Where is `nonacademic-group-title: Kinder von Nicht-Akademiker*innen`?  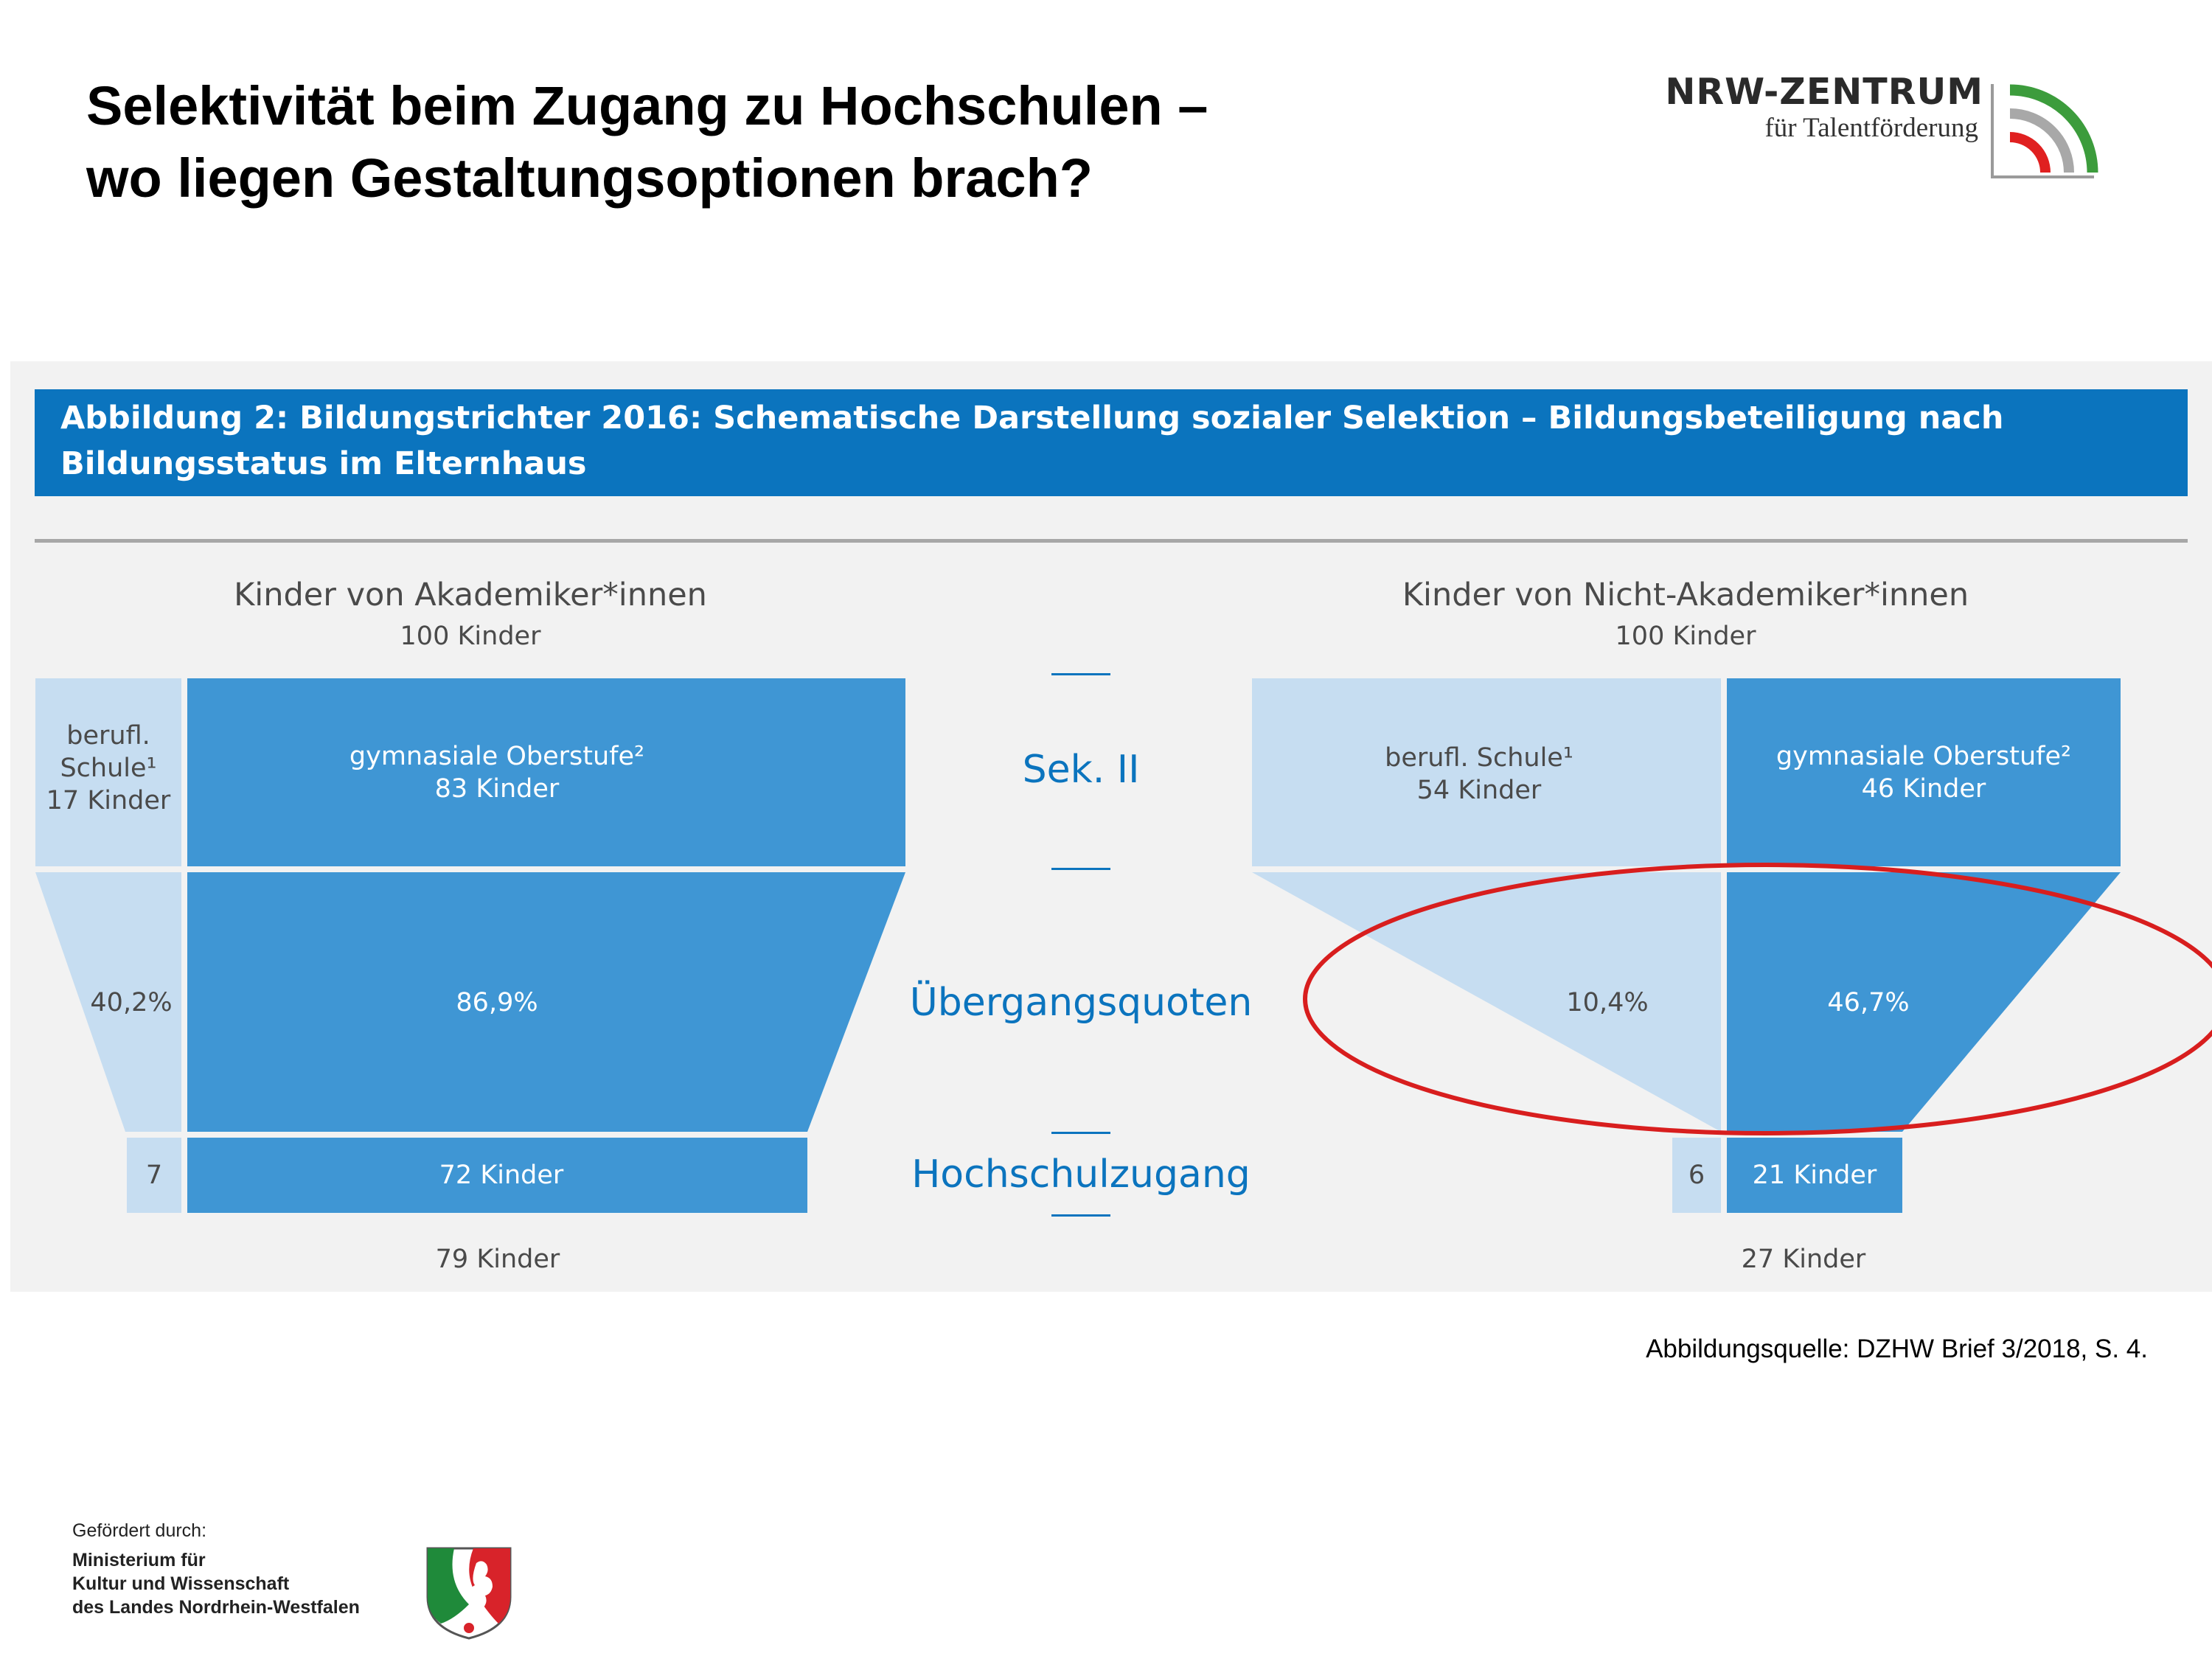 nonacademic-group-title: Kinder von Nicht-Akademiker*innen is located at coordinates (1685, 595).